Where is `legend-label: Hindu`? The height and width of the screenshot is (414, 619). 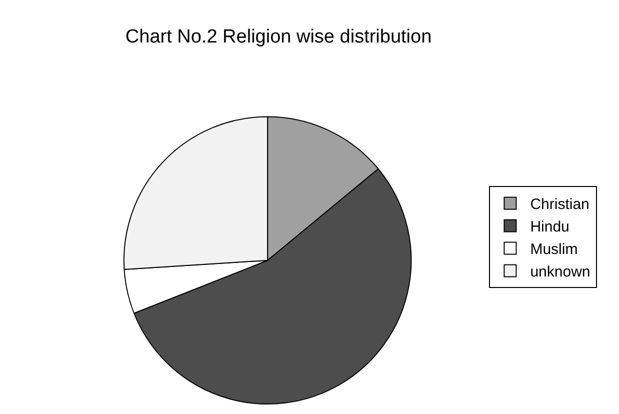
legend-label: Hindu is located at coordinates (550, 227).